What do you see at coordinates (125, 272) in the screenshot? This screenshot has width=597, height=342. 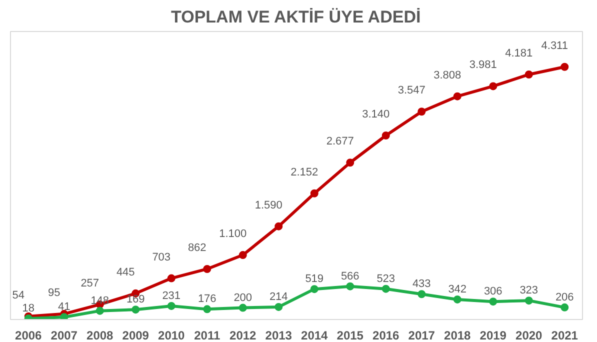 I see `data-label: 445` at bounding box center [125, 272].